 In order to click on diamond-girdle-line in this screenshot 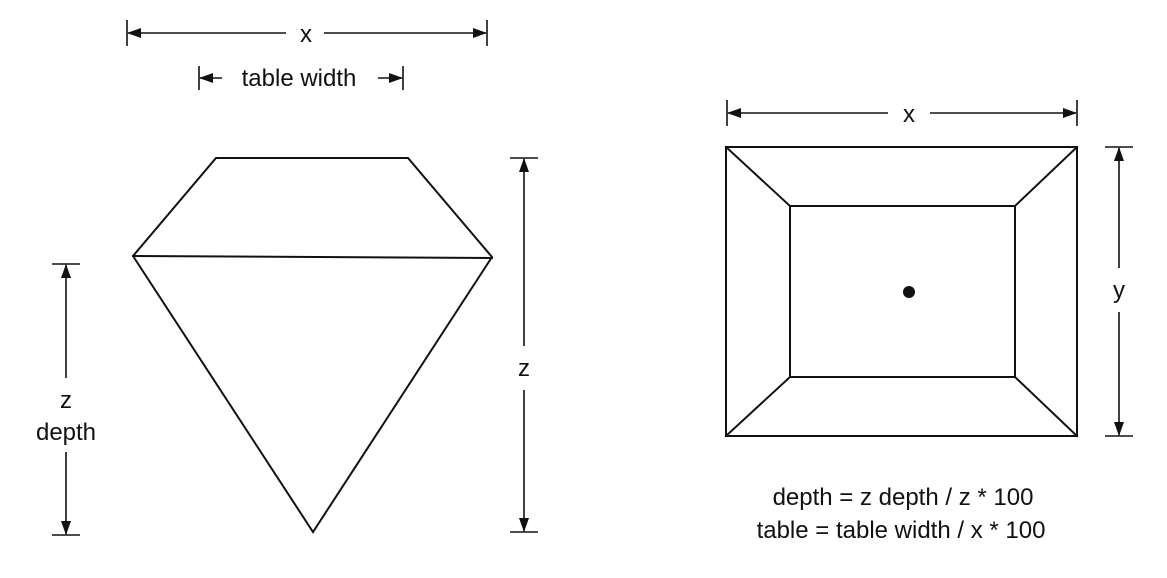, I will do `click(312, 257)`.